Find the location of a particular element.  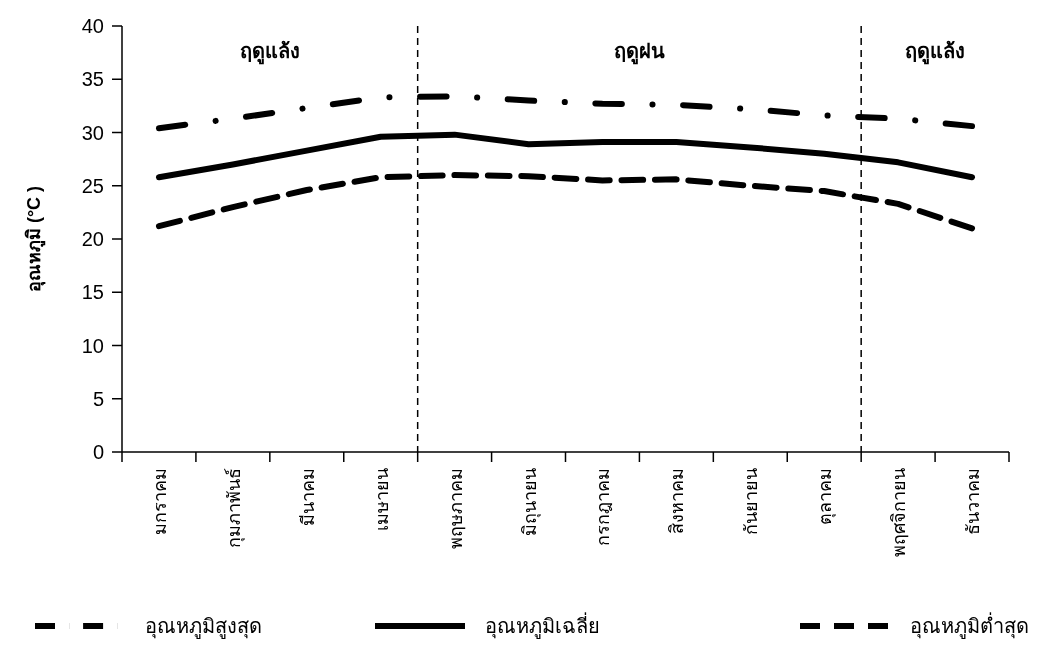

x-tick-label: มิถุนายน is located at coordinates (530, 502).